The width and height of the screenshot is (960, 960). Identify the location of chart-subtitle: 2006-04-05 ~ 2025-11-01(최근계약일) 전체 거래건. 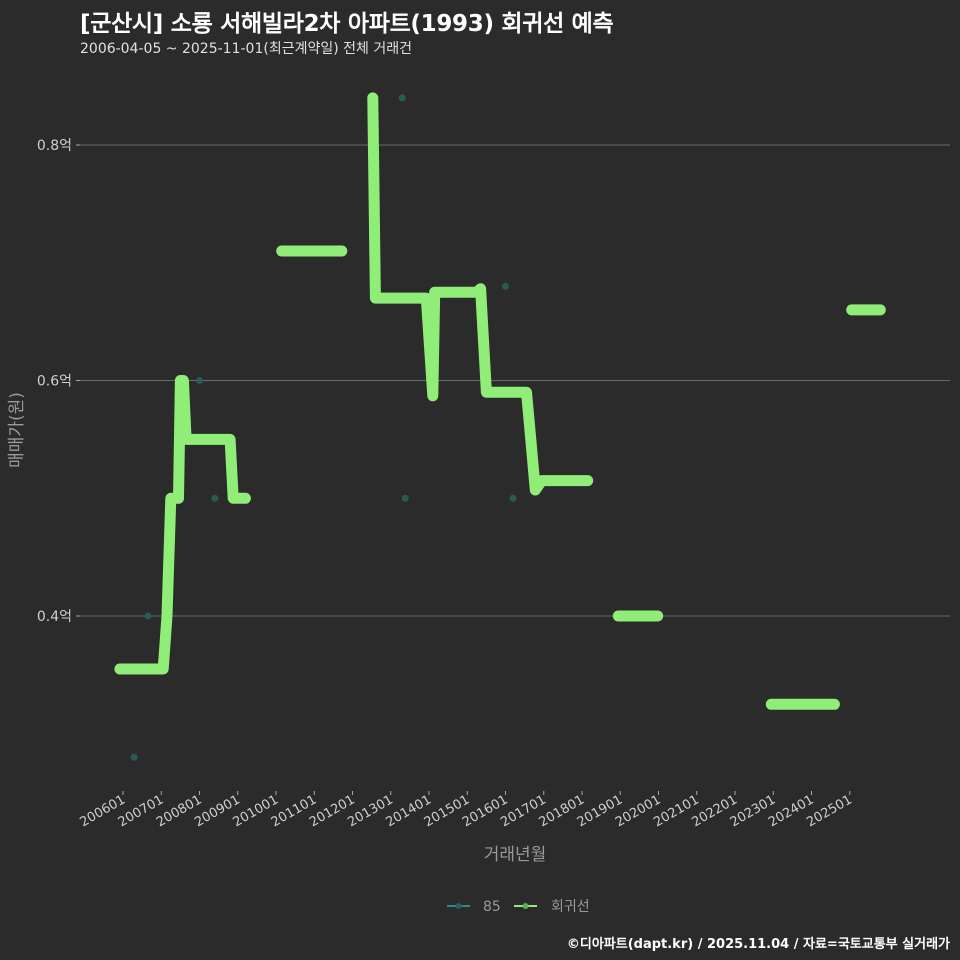
(246, 49).